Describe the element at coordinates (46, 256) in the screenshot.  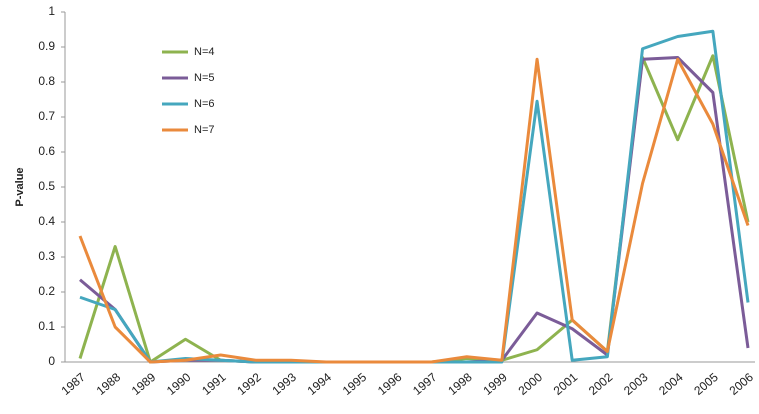
I see `y-tick-label: 0.3` at that location.